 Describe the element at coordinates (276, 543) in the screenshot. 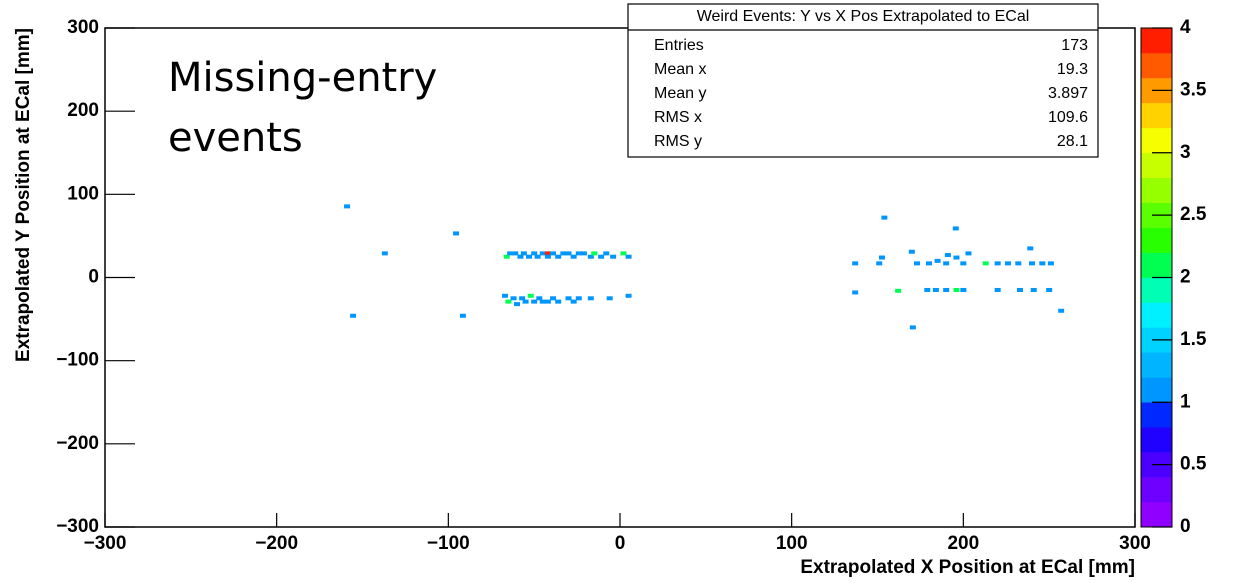

I see `x-tick-label: −200` at that location.